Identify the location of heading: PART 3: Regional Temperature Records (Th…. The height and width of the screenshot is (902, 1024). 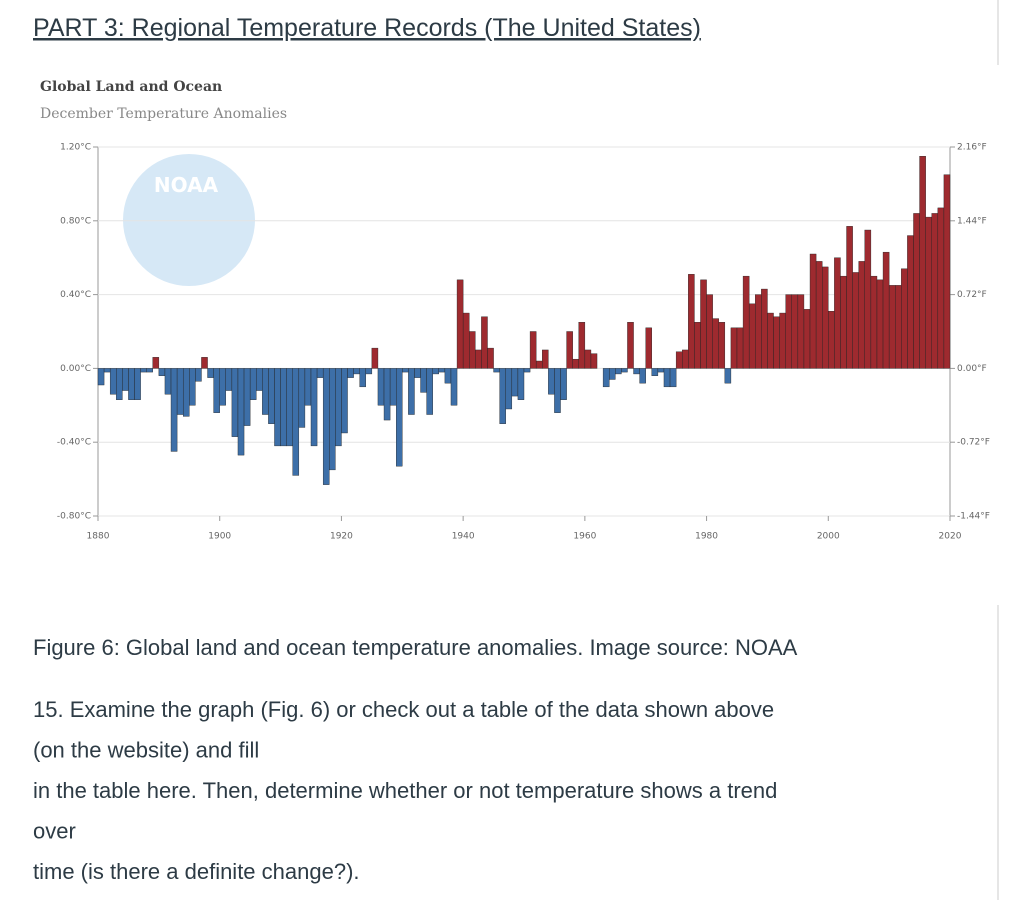
(367, 28).